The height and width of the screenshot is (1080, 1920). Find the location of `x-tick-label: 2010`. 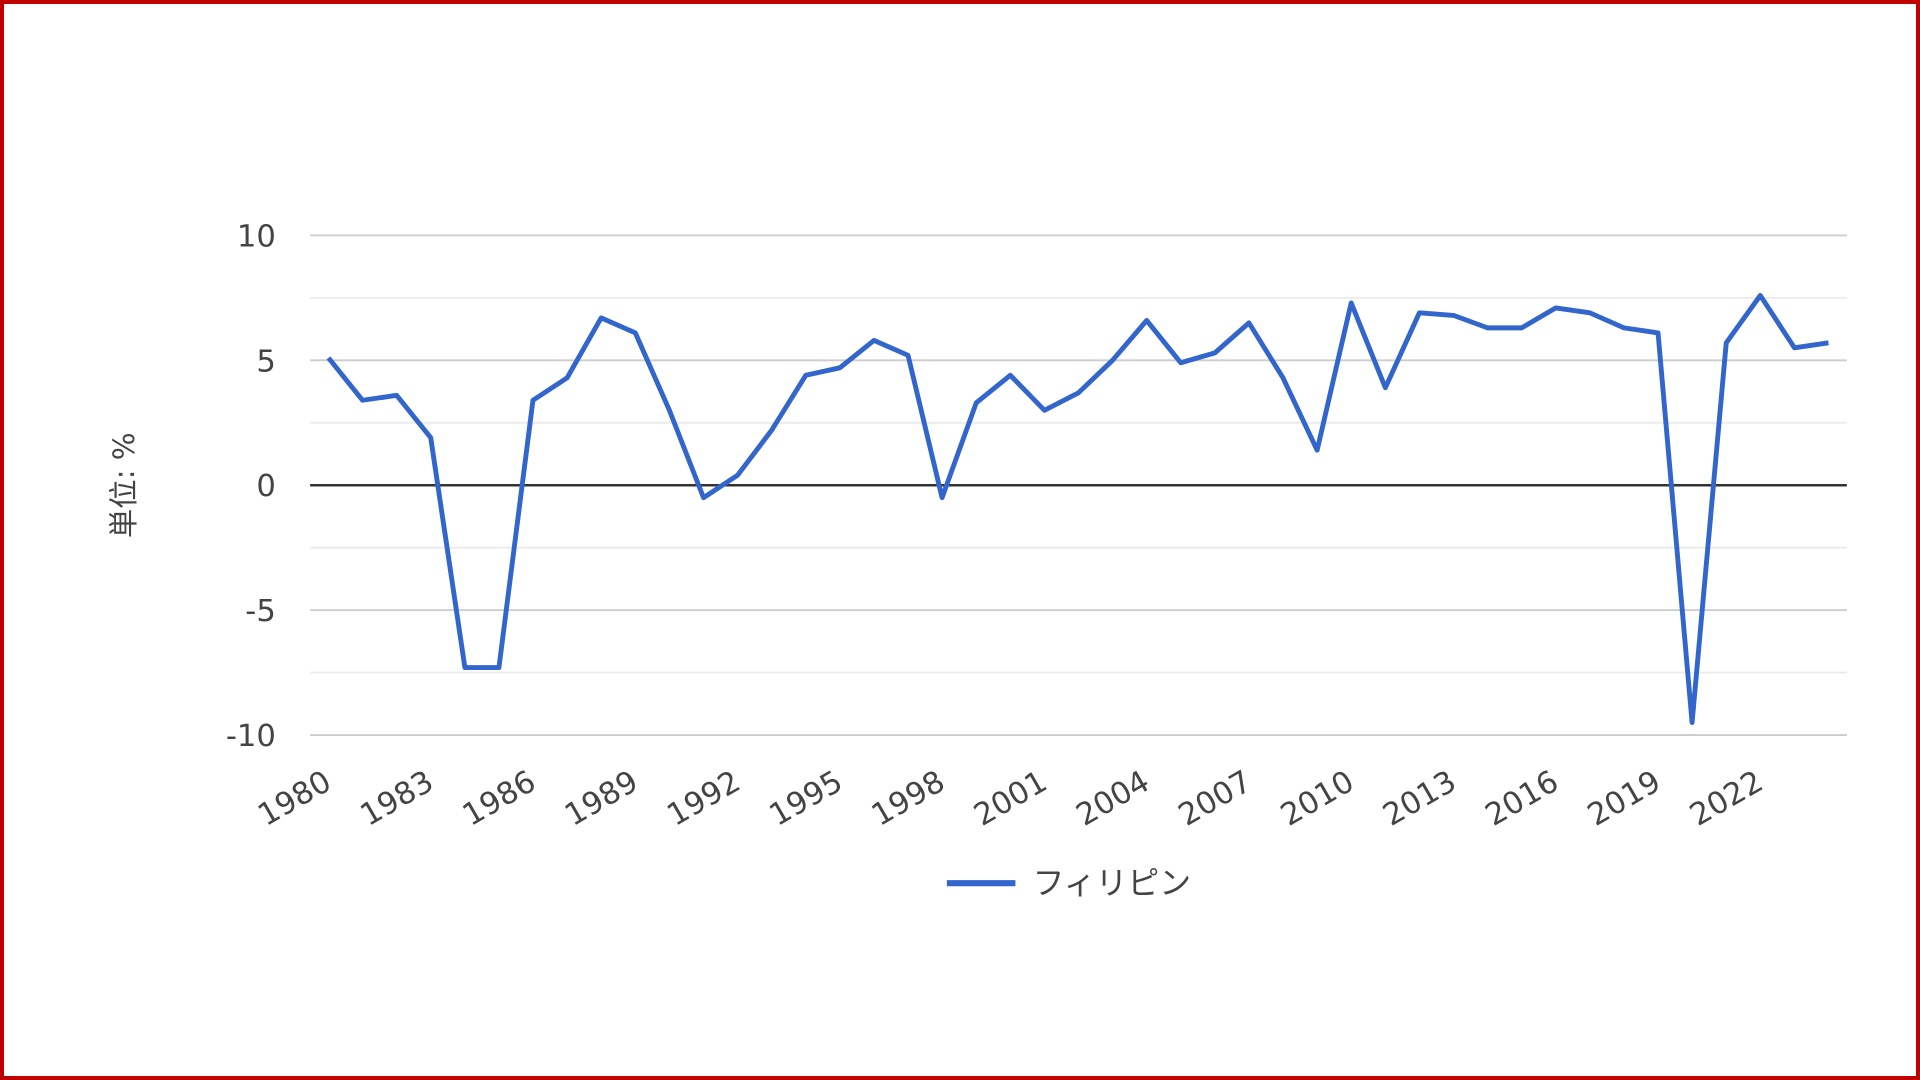

x-tick-label: 2010 is located at coordinates (1317, 798).